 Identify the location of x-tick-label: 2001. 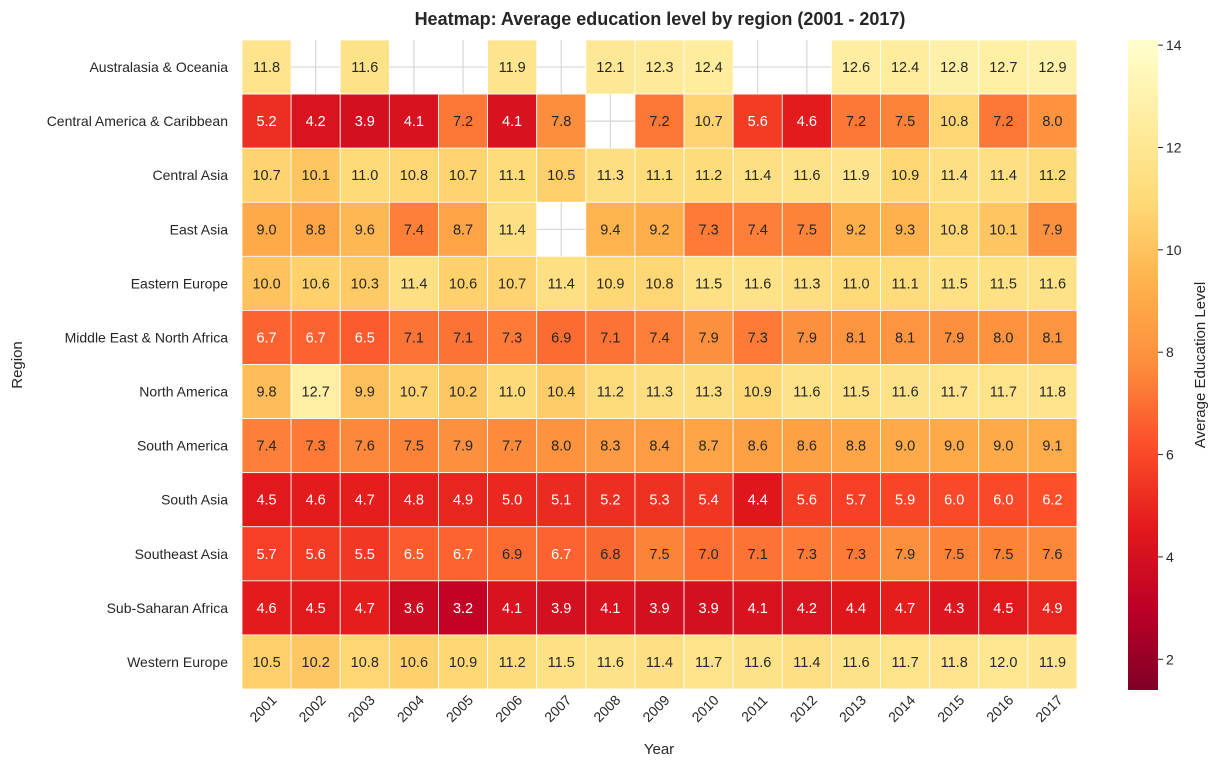
(262, 708).